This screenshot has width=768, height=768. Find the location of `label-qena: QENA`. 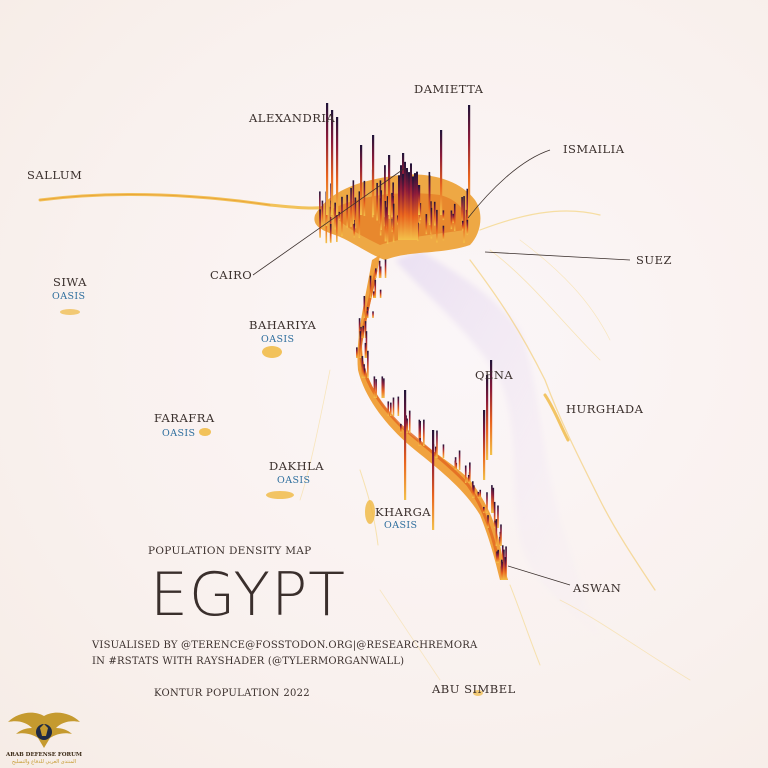

label-qena: QENA is located at coordinates (494, 375).